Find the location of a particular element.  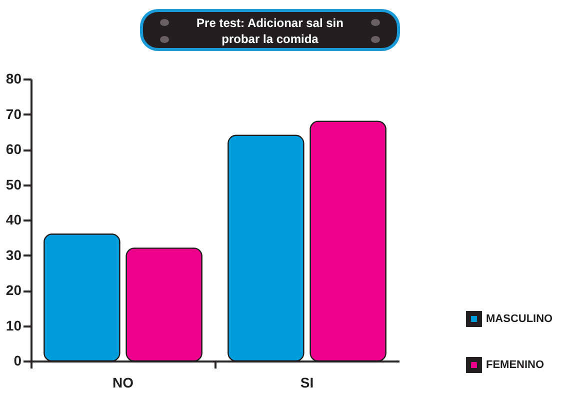

x-tick-label: NO is located at coordinates (123, 382).